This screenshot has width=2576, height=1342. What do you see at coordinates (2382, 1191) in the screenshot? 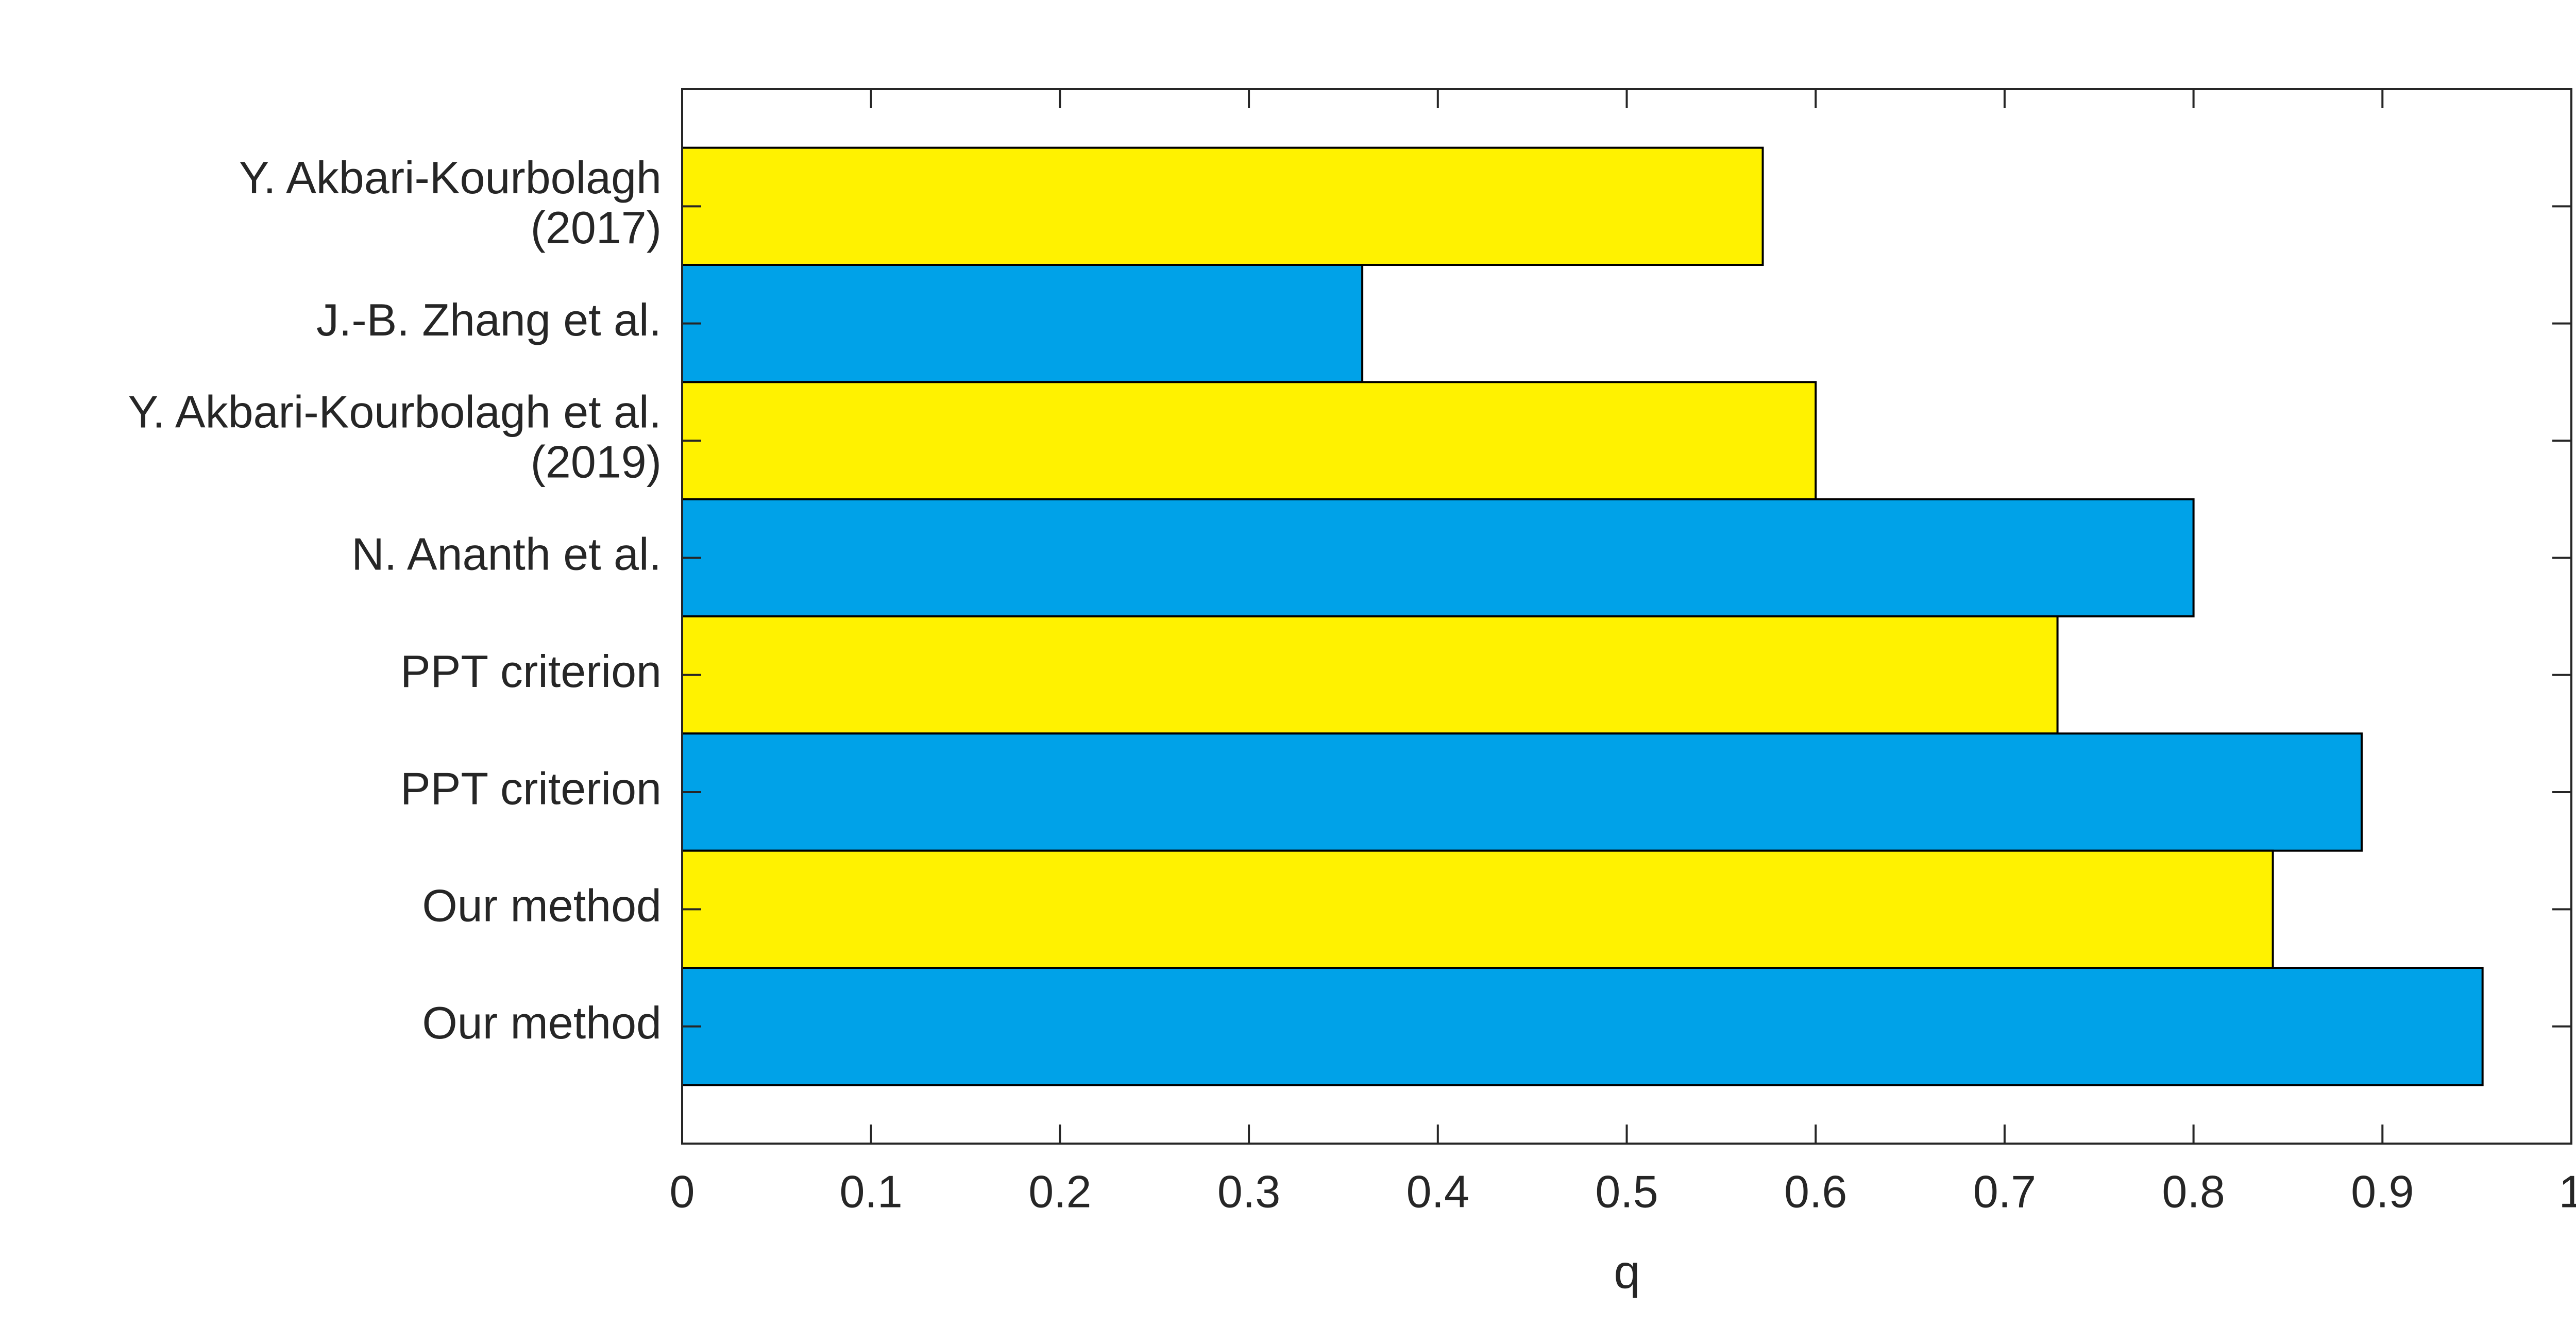
I see `x-tick-label: 0.9` at bounding box center [2382, 1191].